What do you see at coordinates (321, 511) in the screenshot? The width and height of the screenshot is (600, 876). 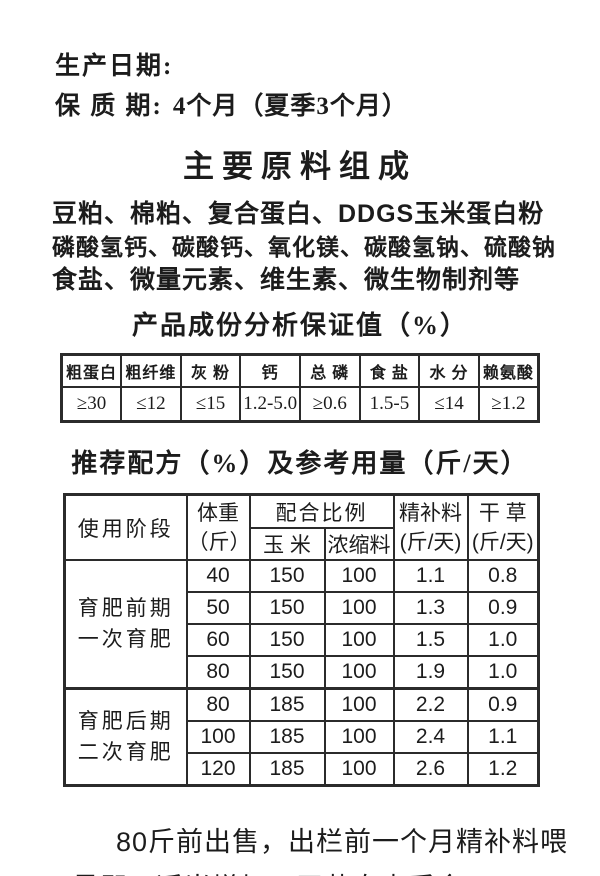 I see `ratio-header-cell: 配合比例` at bounding box center [321, 511].